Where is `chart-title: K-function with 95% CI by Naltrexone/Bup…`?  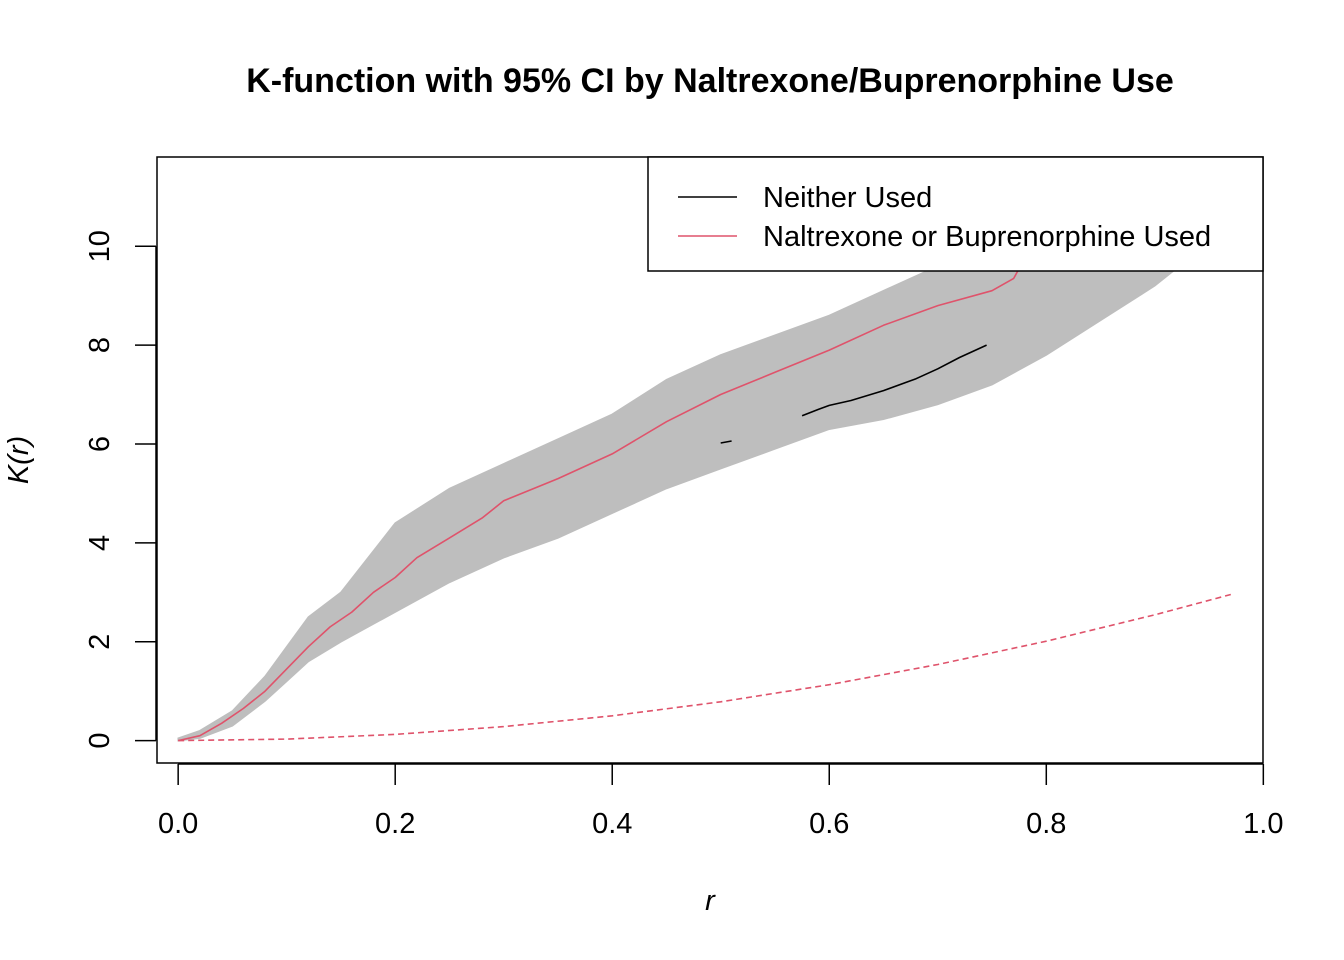
chart-title: K-function with 95% CI by Naltrexone/Bup… is located at coordinates (710, 81).